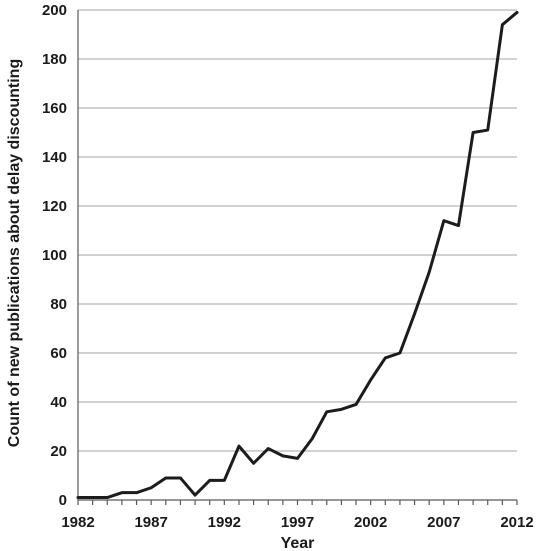 The image size is (537, 551). I want to click on y-tick-label: 100, so click(54, 255).